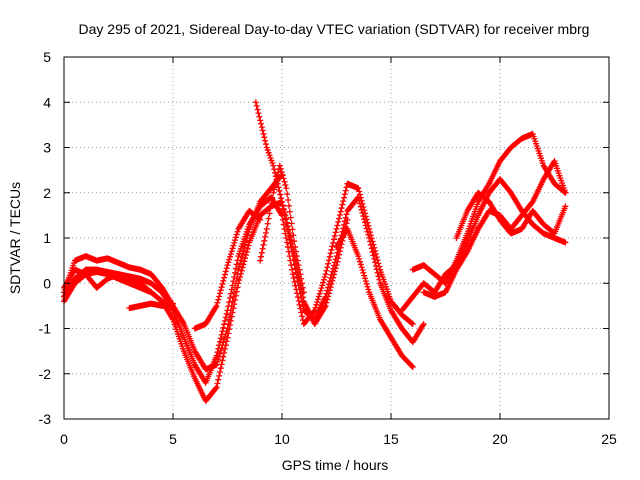 The image size is (640, 480). Describe the element at coordinates (173, 439) in the screenshot. I see `x-tick-label: 5` at that location.